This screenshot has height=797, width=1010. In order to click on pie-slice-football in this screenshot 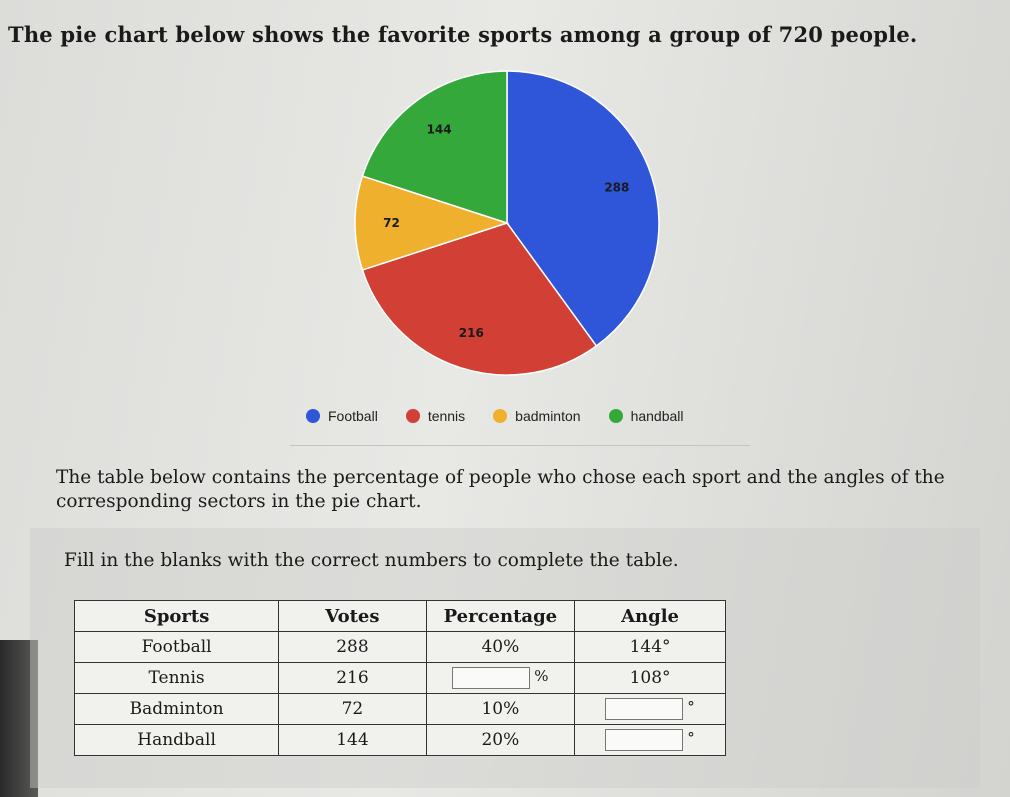, I will do `click(583, 209)`.